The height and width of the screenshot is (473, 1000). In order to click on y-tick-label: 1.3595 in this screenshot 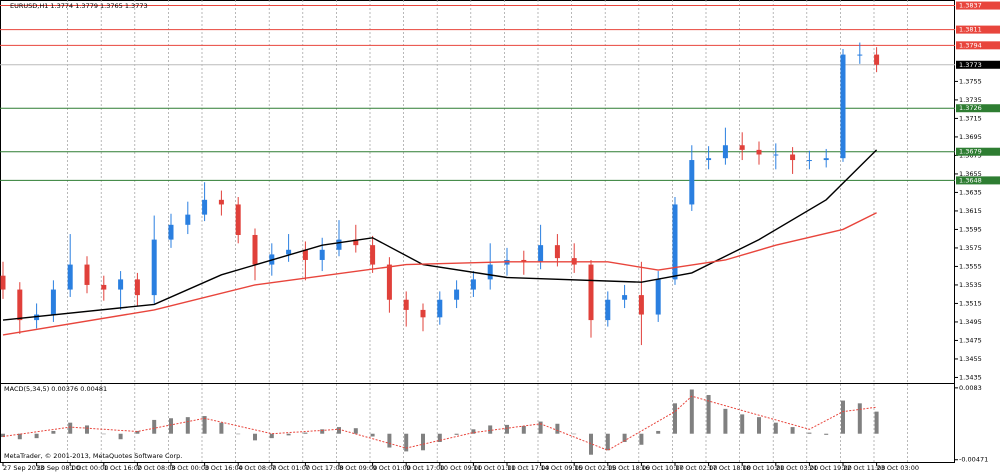, I will do `click(970, 229)`.